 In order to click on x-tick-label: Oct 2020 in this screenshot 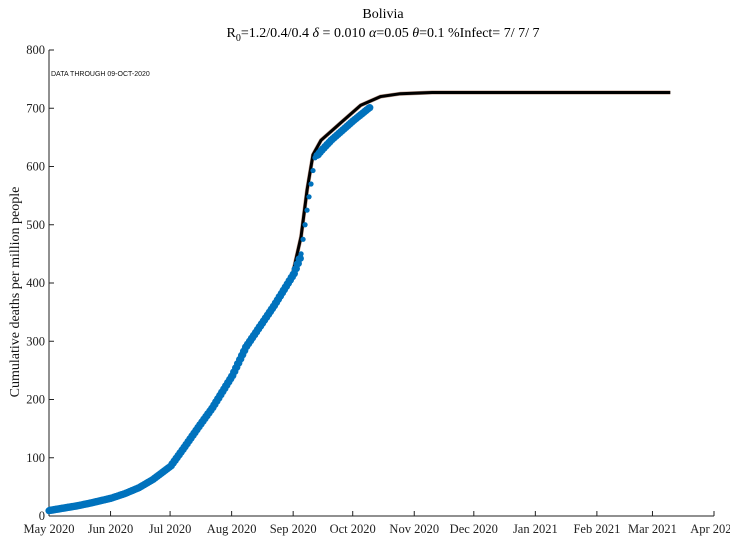, I will do `click(353, 529)`.